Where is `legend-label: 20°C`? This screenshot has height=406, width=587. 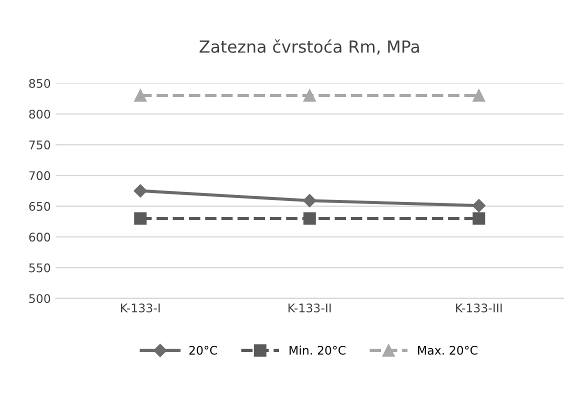
legend-label: 20°C is located at coordinates (203, 350).